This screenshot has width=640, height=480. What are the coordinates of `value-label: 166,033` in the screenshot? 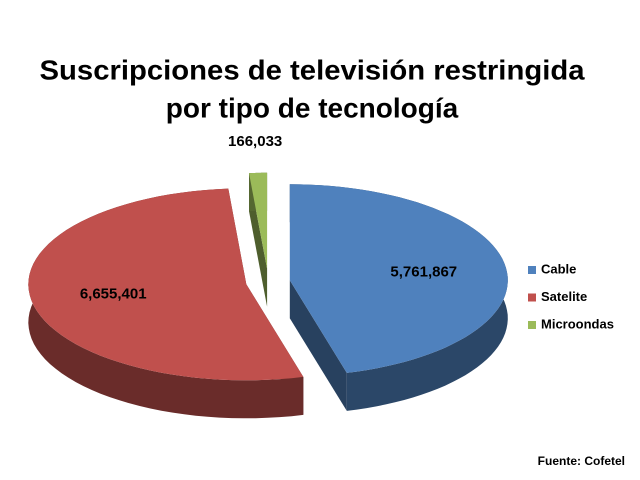 It's located at (255, 141).